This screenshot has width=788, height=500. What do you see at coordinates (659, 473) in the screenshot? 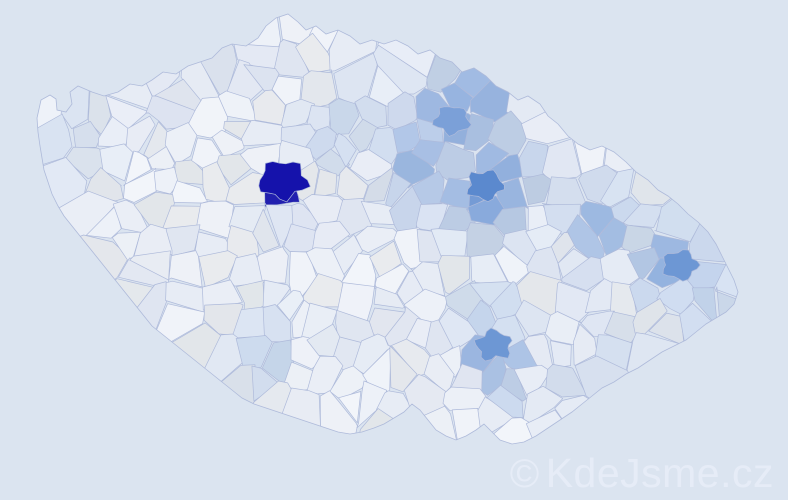
I see `watermark-text: KdeJsme.cz` at bounding box center [659, 473].